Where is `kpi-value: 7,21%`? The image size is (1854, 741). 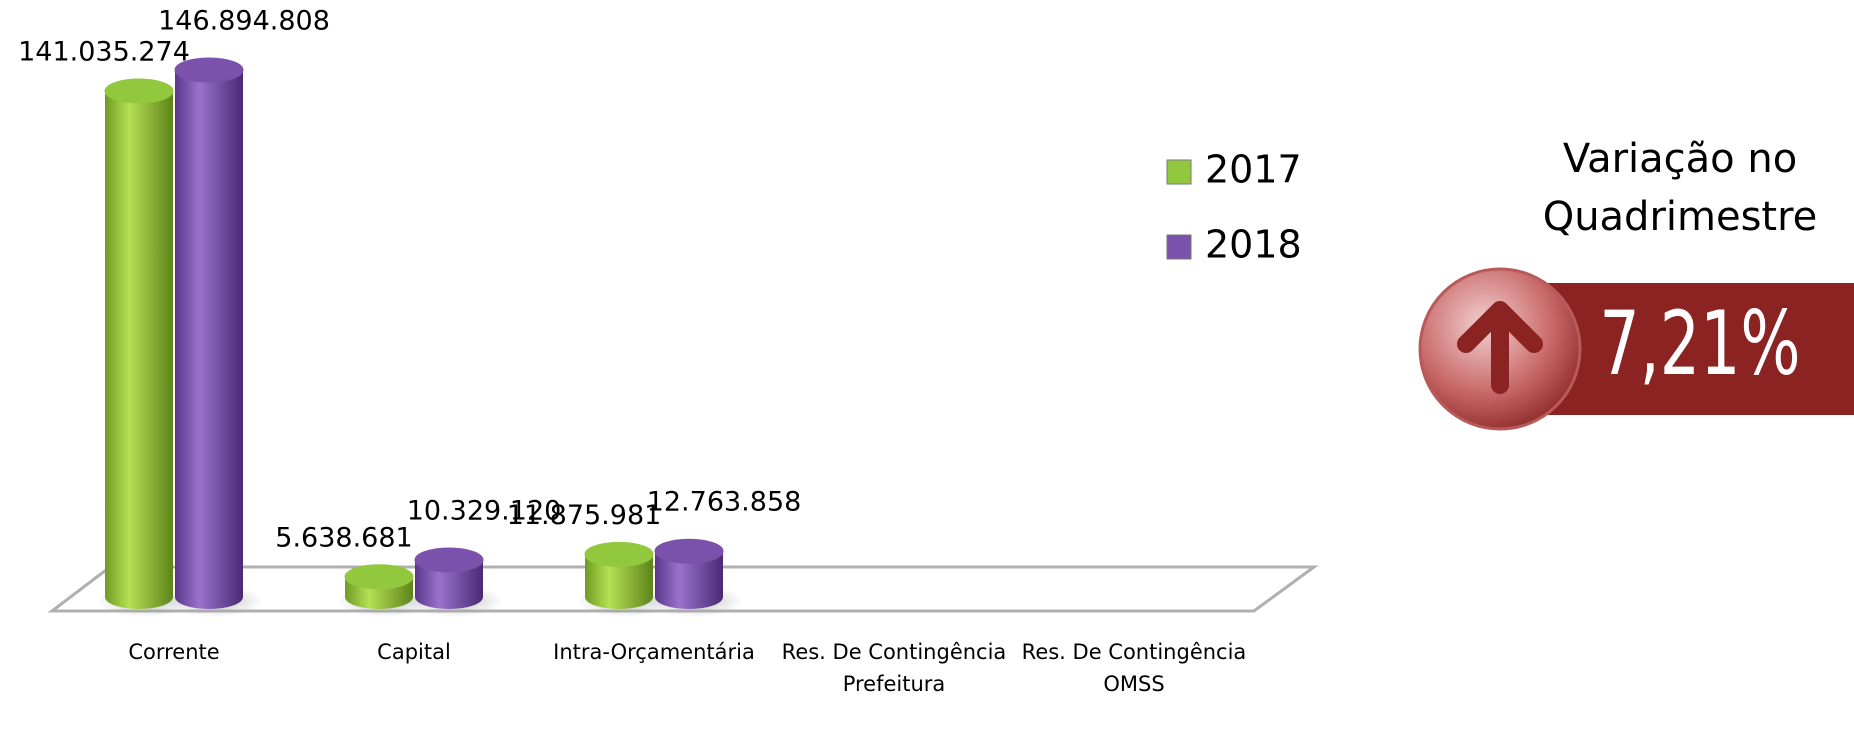 kpi-value: 7,21% is located at coordinates (1699, 345).